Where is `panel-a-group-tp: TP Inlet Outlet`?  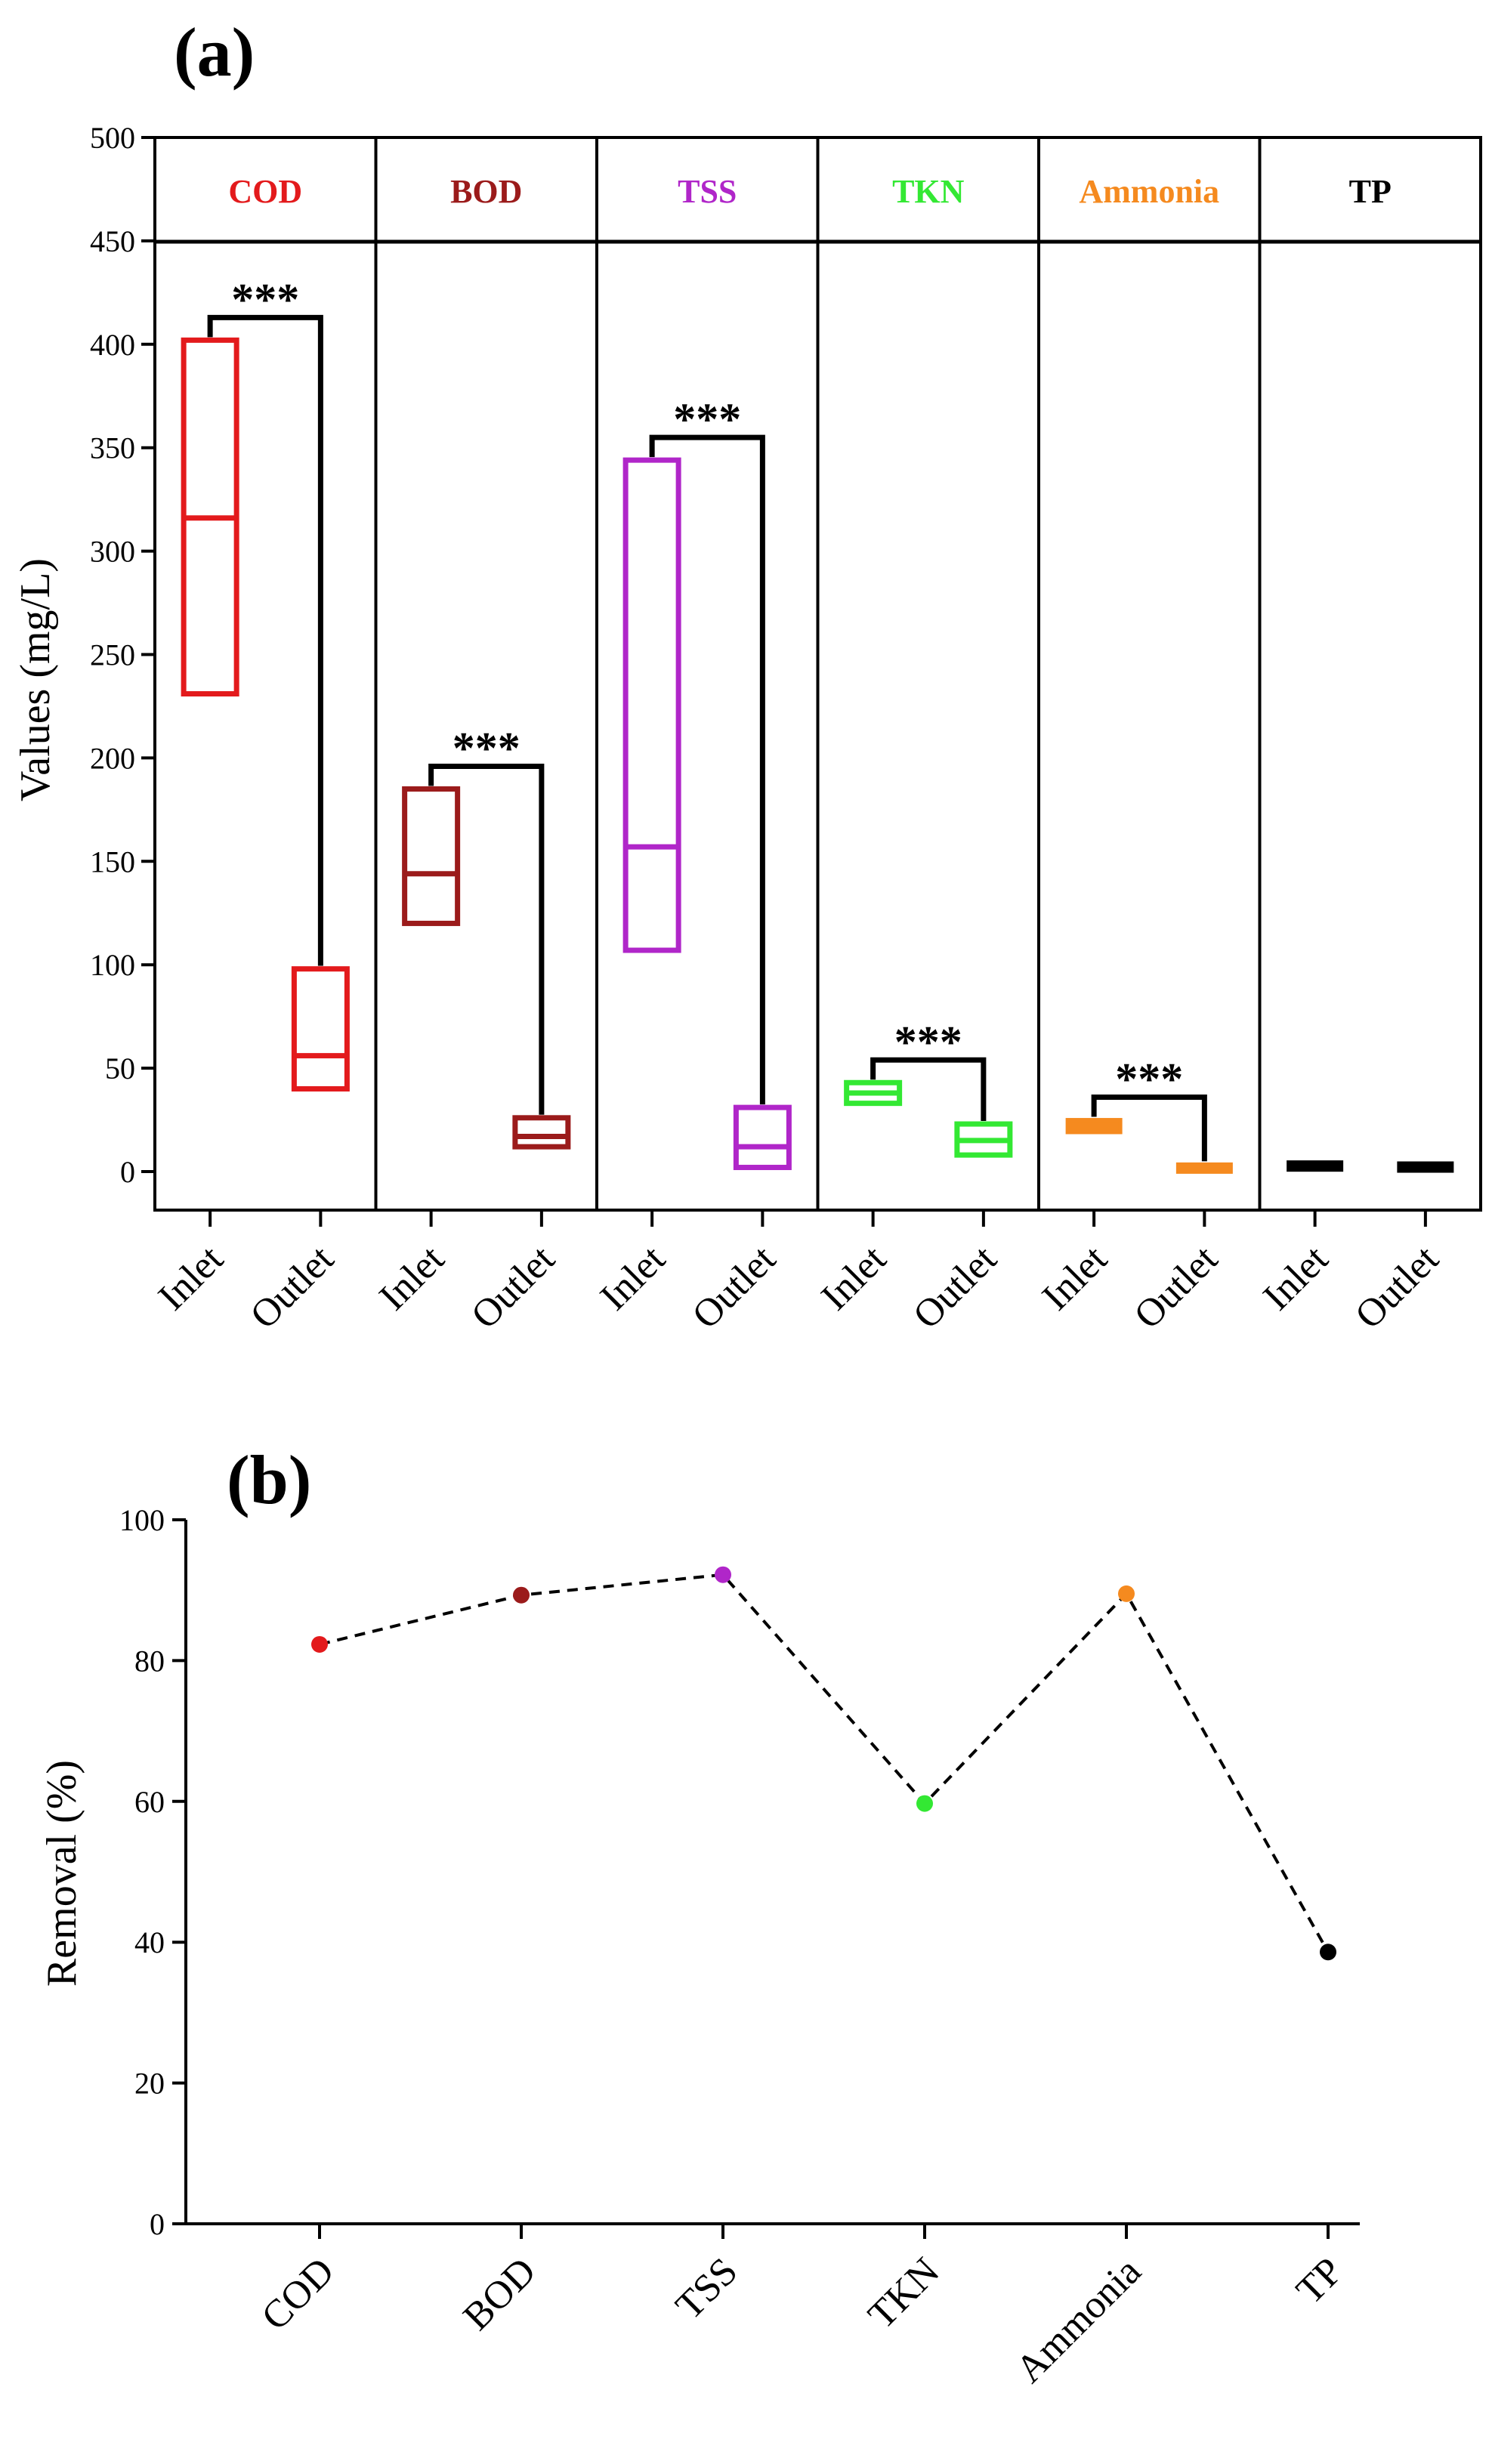
panel-a-group-tp: TP Inlet Outlet is located at coordinates (1354, 738).